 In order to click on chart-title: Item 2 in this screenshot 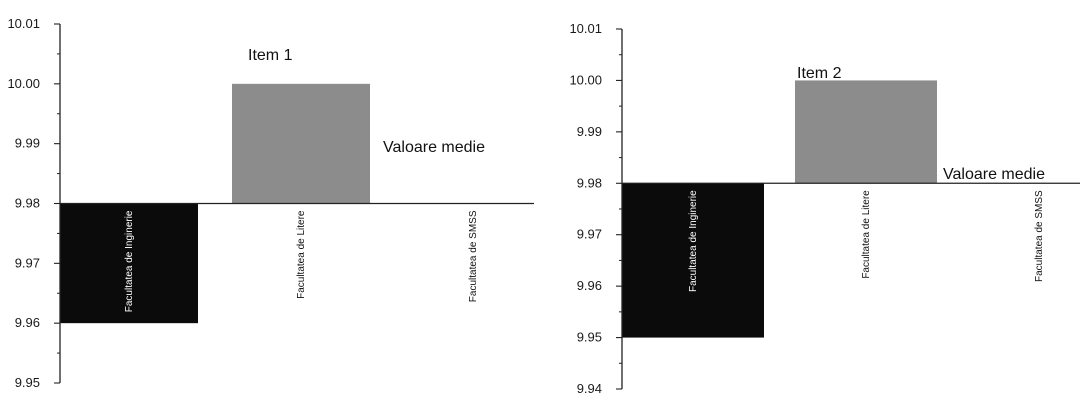, I will do `click(819, 73)`.